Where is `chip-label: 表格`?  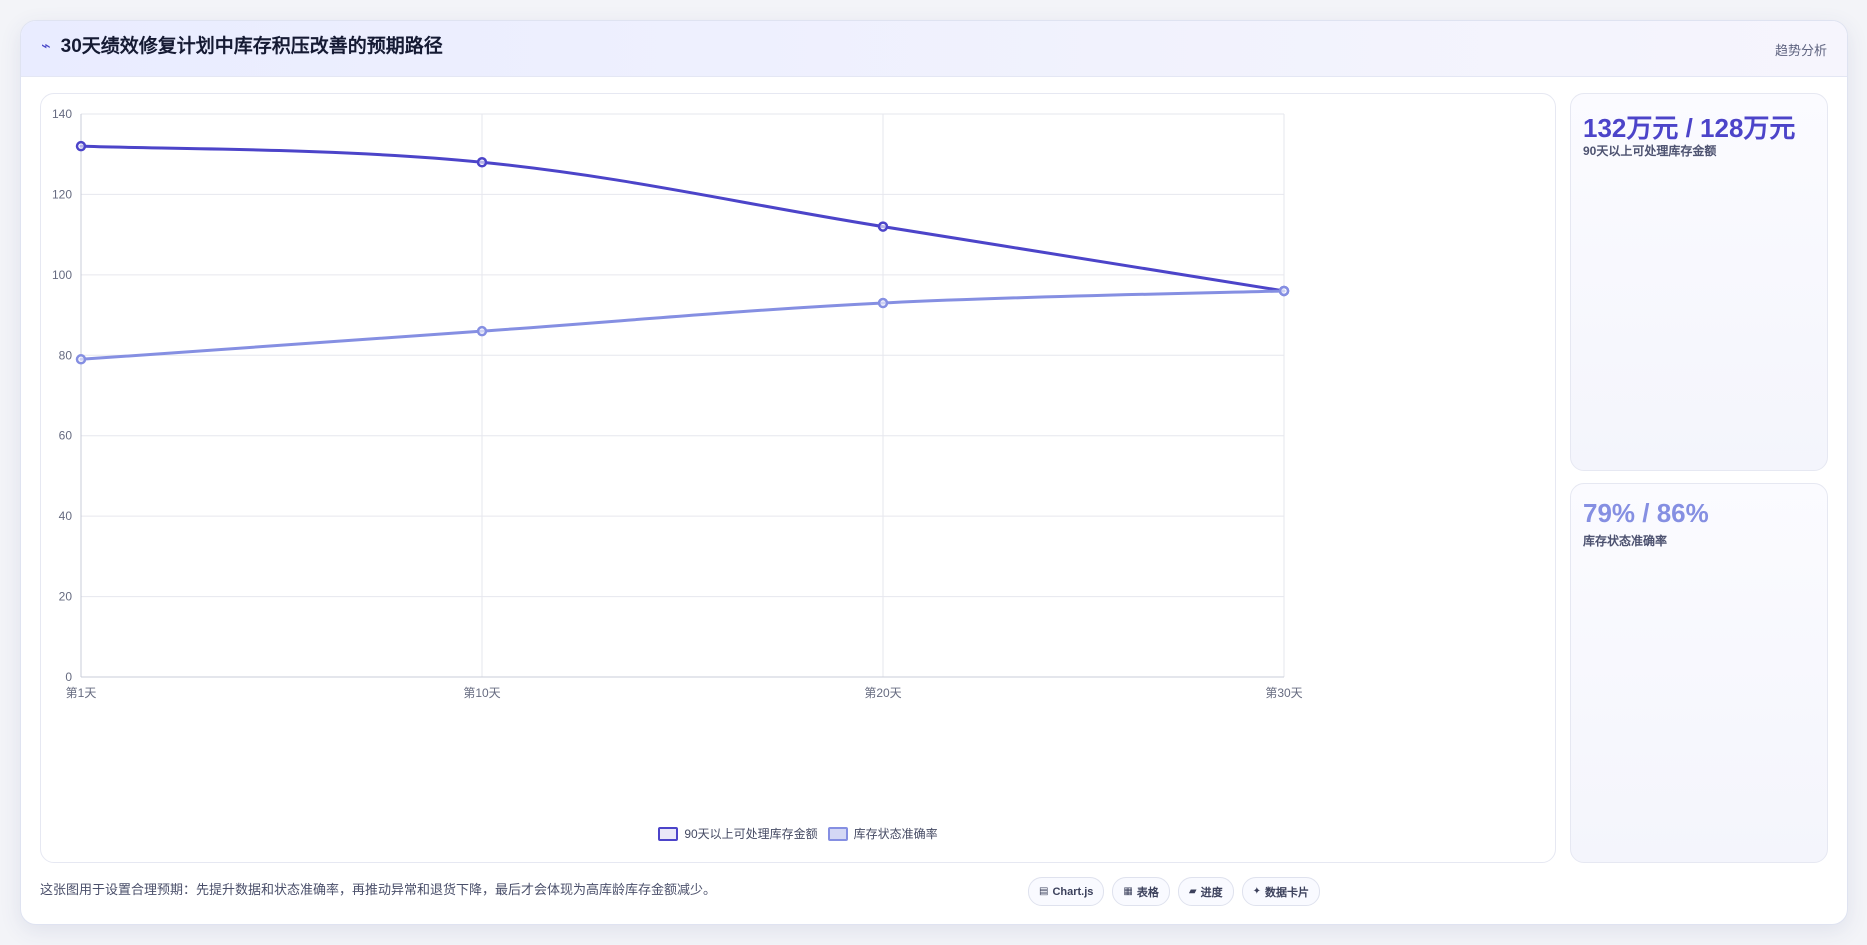 chip-label: 表格 is located at coordinates (1147, 892).